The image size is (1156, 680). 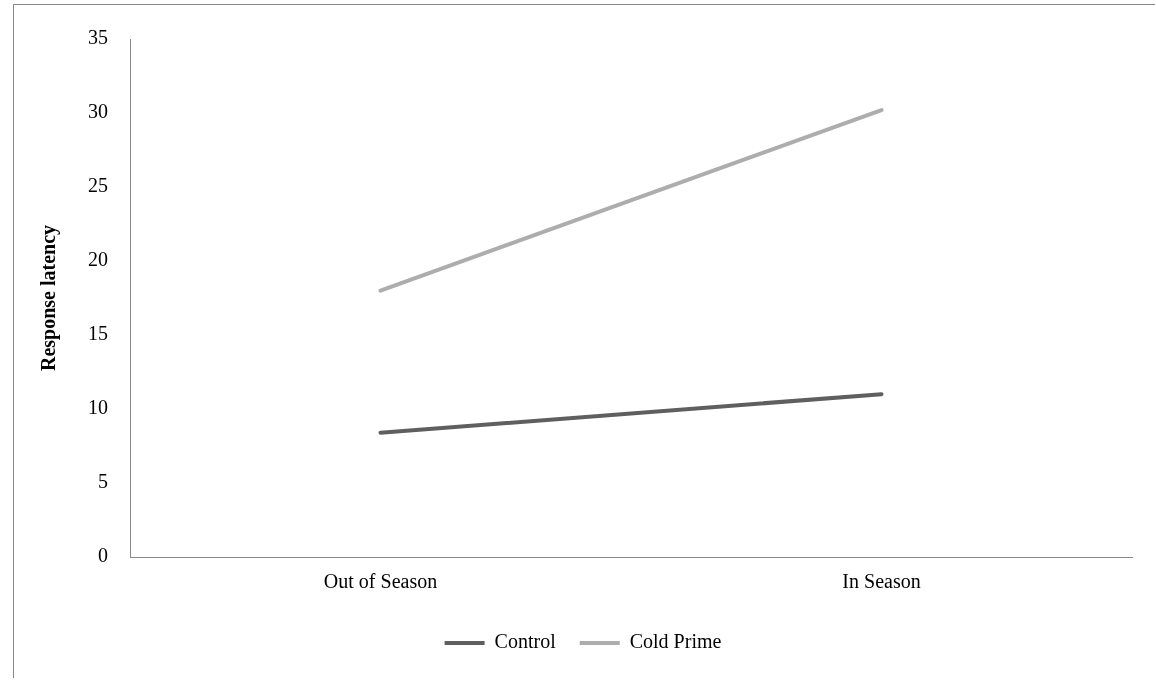 I want to click on y-tick-label: 35, so click(x=98, y=37).